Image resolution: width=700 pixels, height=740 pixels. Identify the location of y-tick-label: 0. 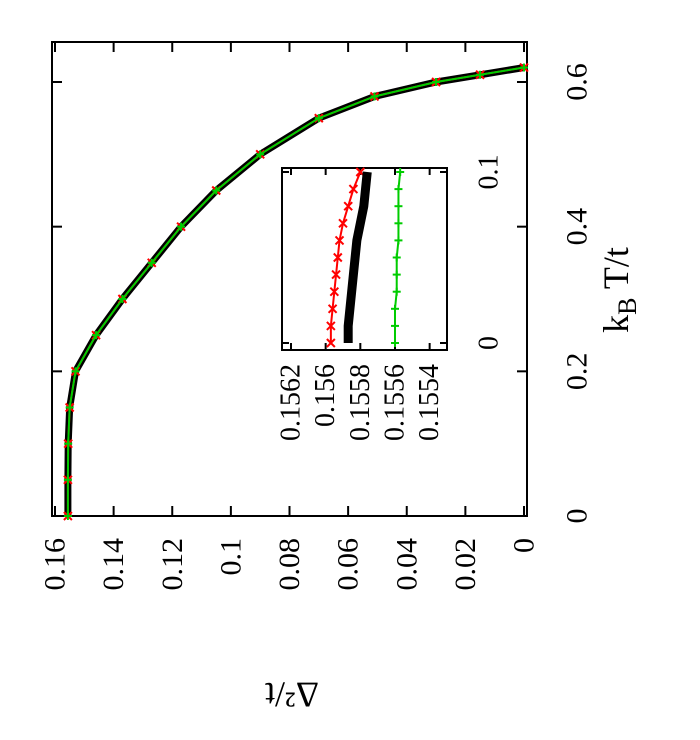
(524, 545).